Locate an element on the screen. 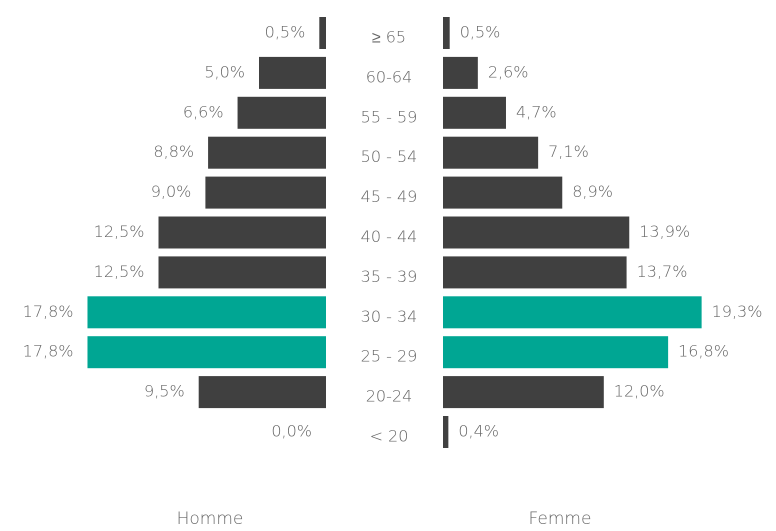  value-label: 8,8% is located at coordinates (173, 151).